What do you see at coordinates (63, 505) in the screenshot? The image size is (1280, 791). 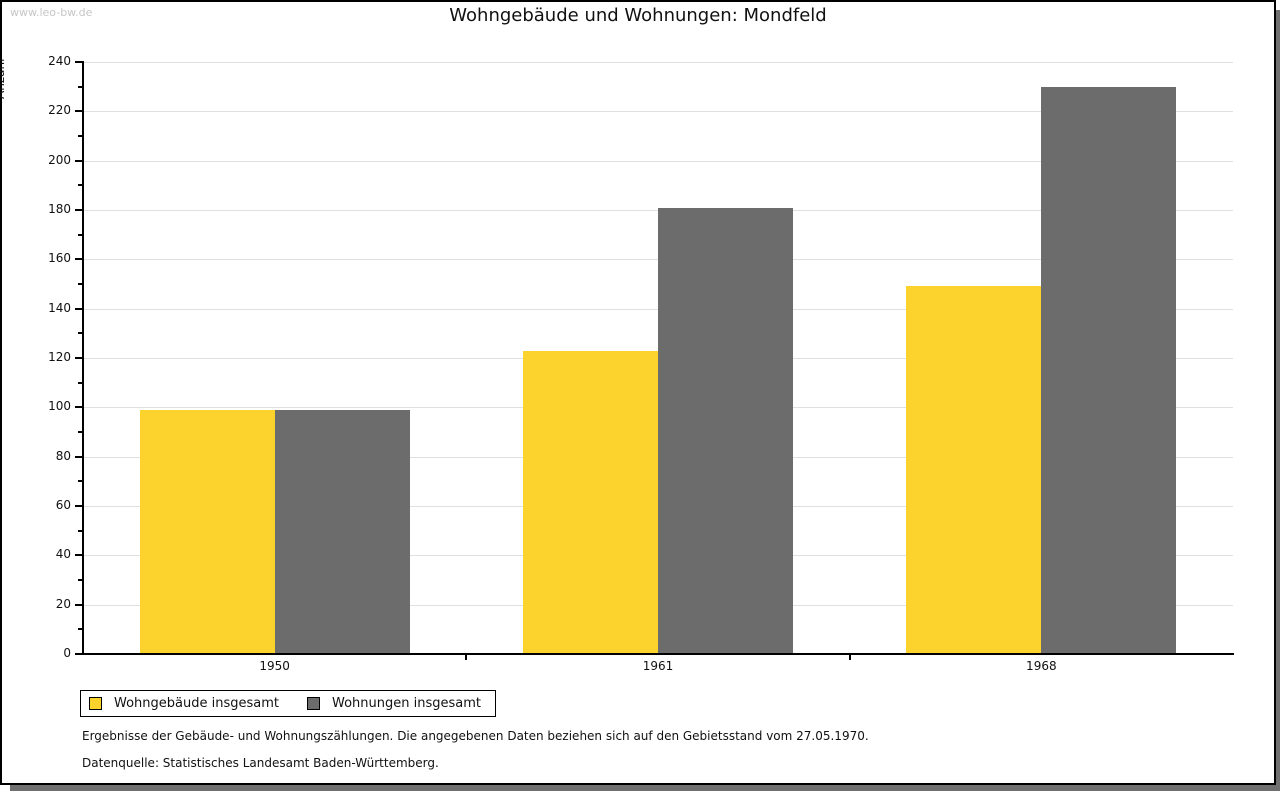 I see `y-tick-label: 60` at bounding box center [63, 505].